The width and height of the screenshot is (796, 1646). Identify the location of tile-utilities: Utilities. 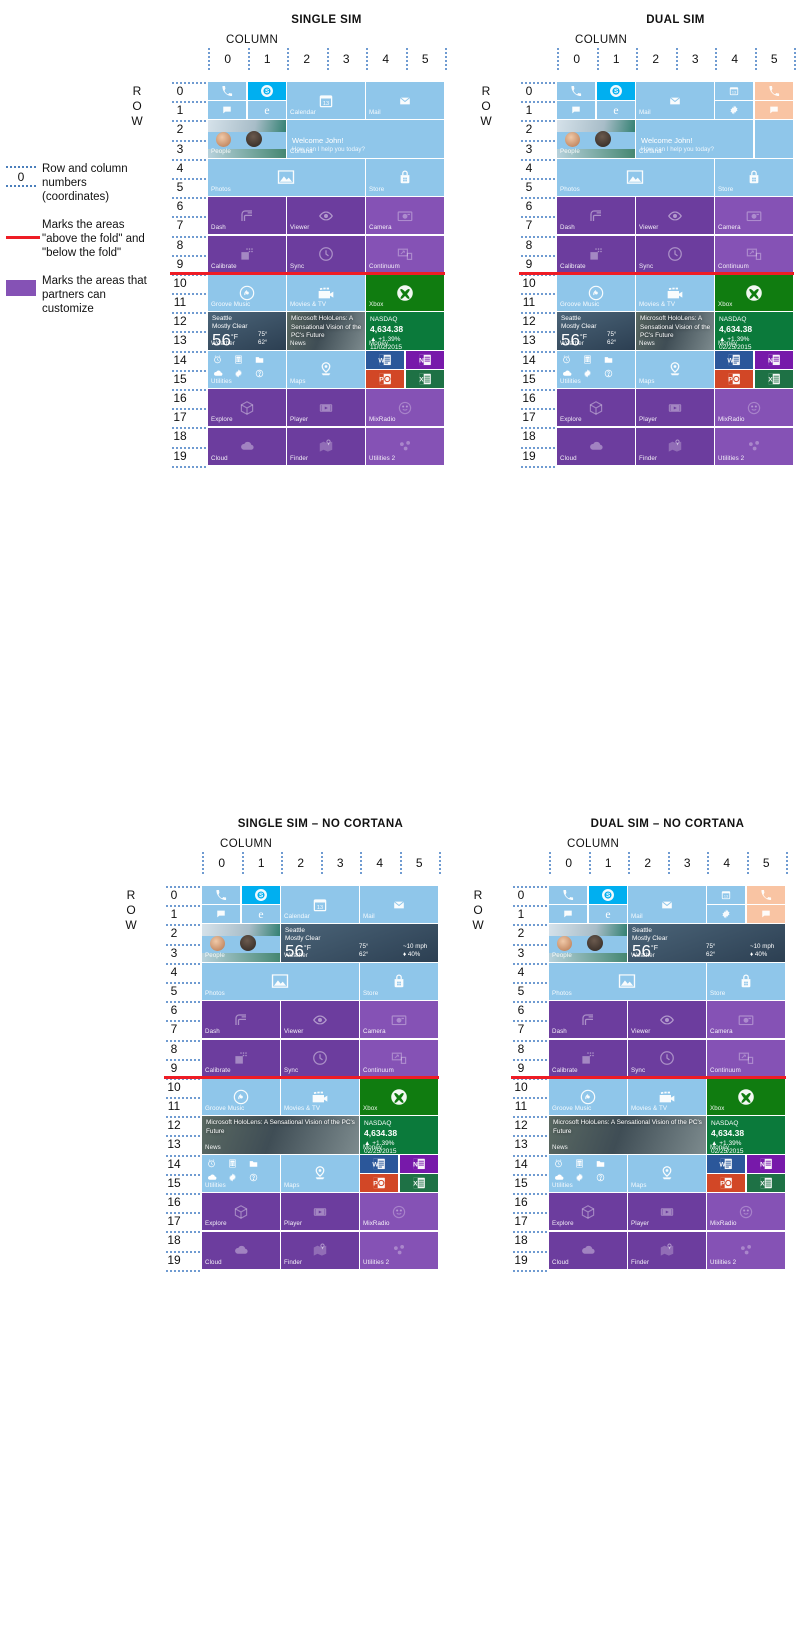
(241, 1173).